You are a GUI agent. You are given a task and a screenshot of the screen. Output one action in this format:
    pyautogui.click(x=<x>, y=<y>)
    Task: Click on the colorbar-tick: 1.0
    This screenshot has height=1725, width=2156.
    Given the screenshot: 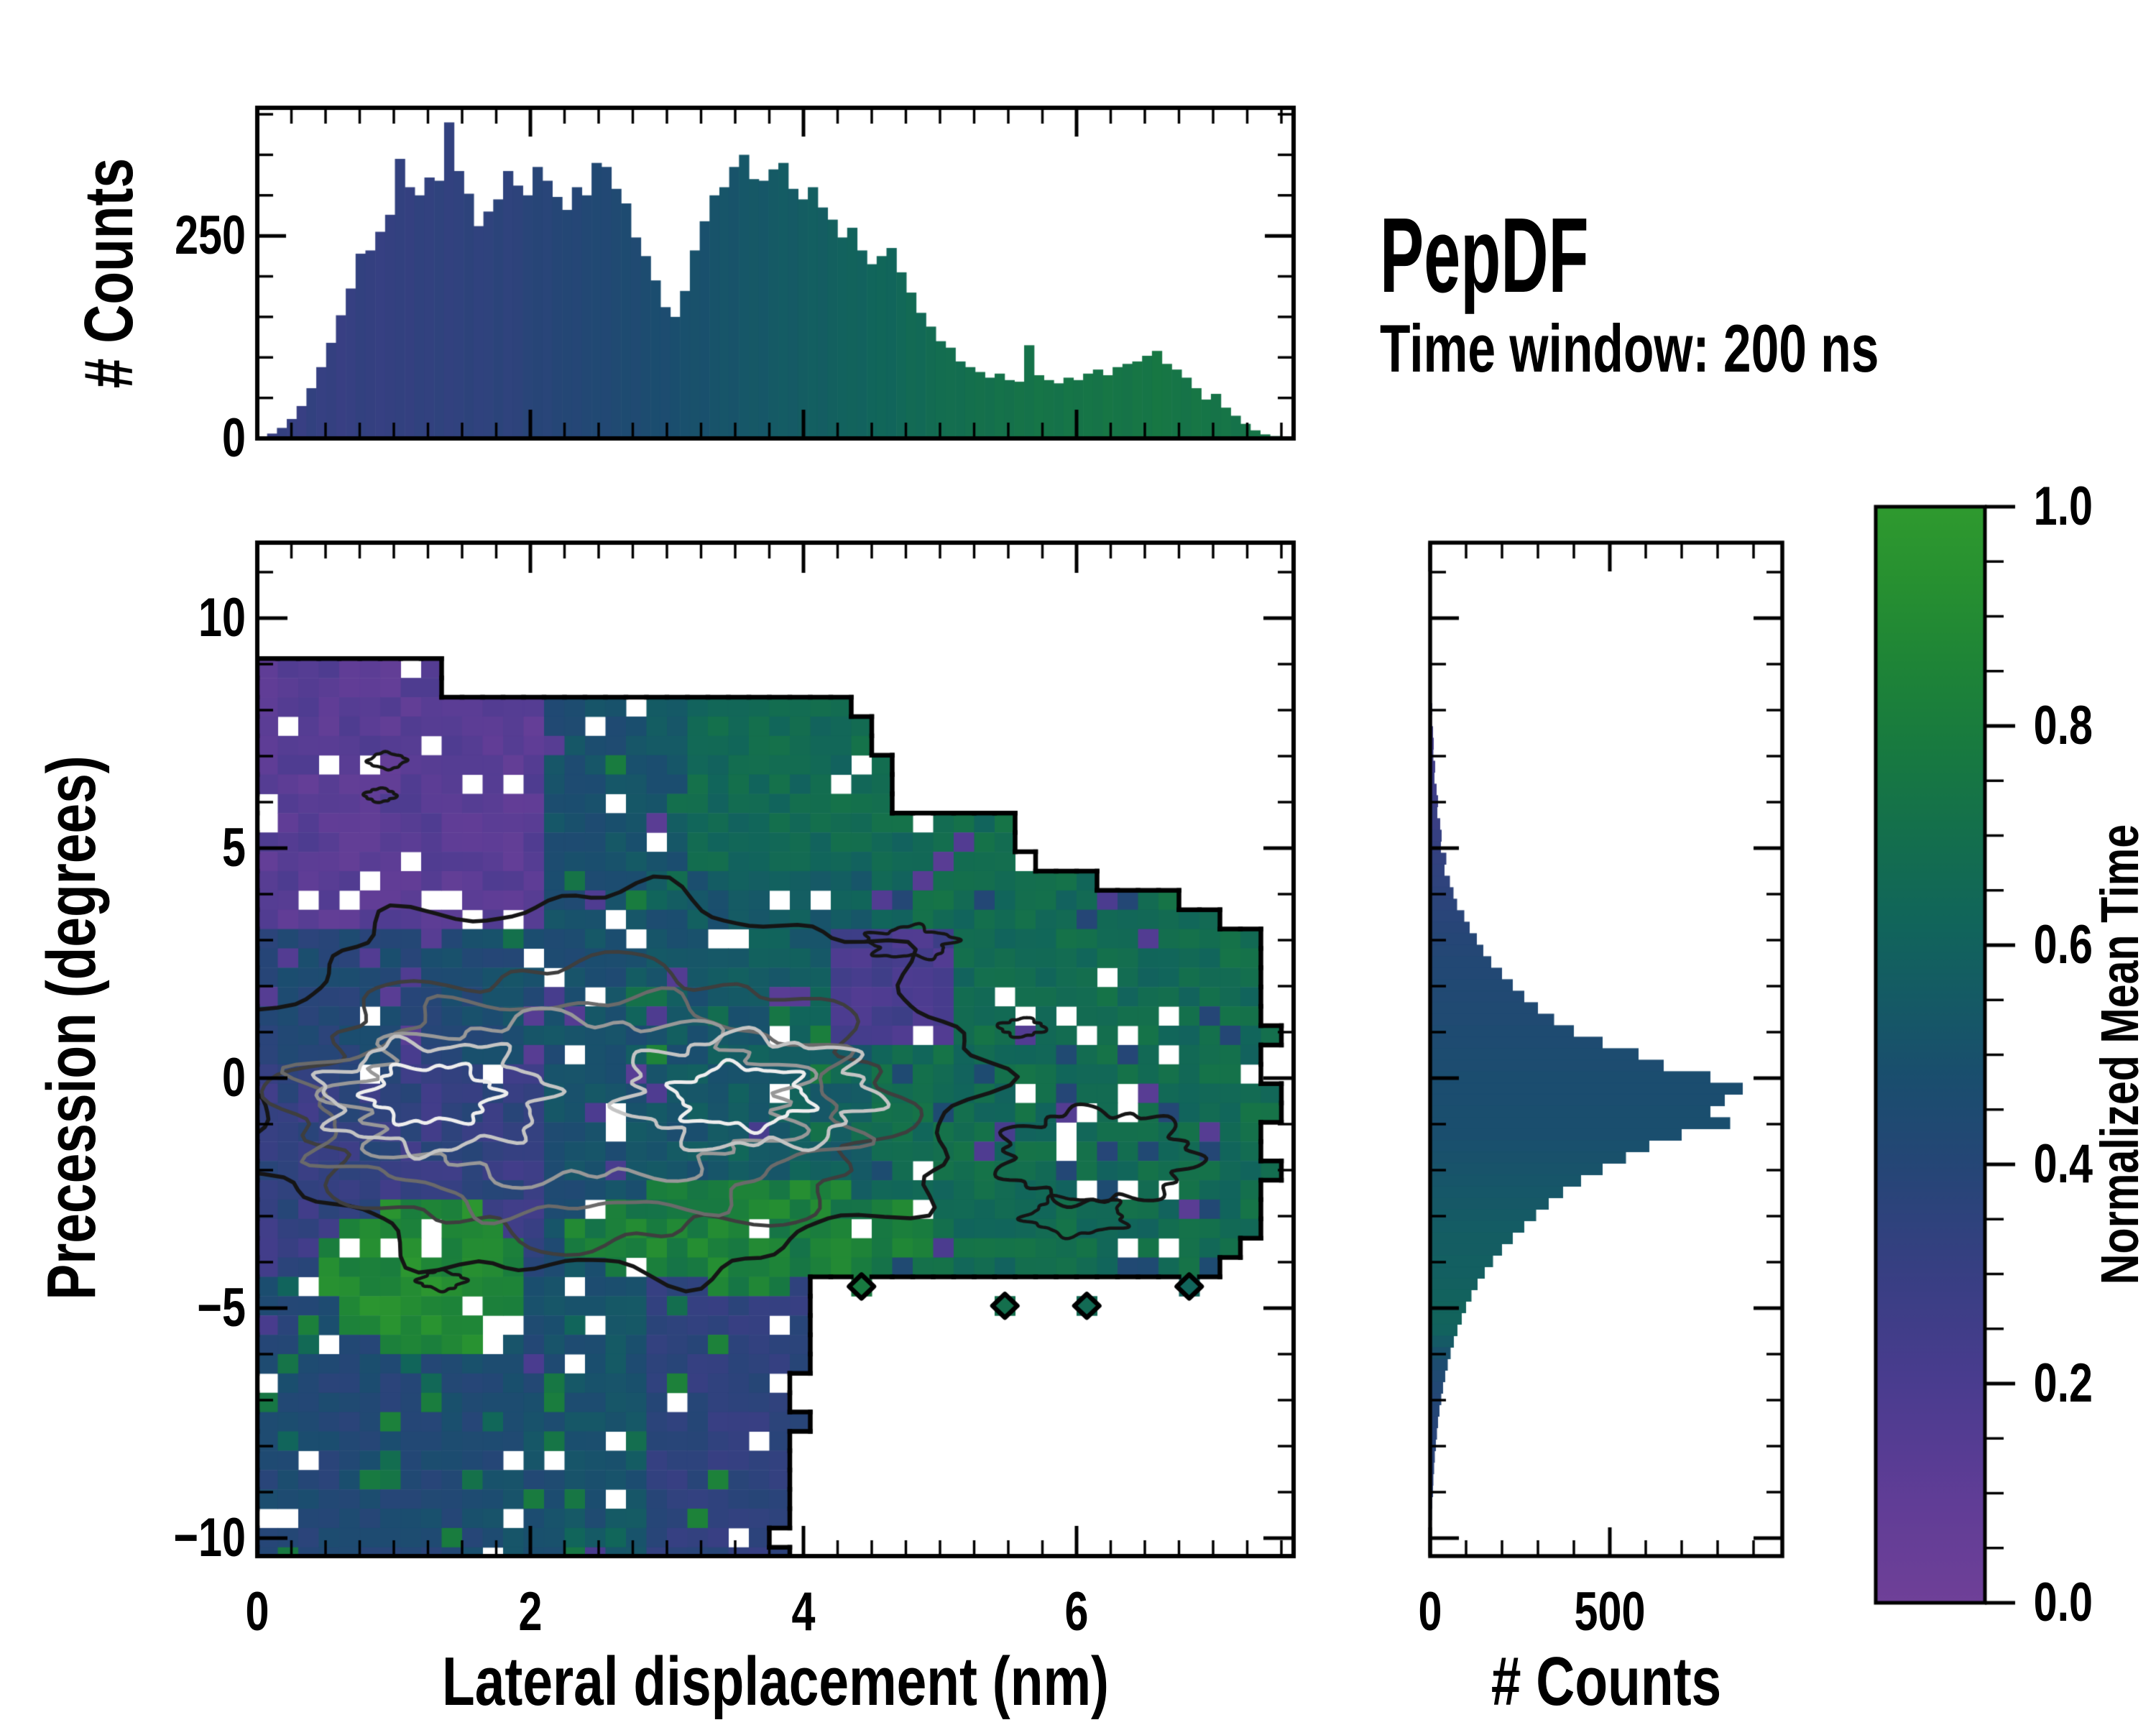 What is the action you would take?
    pyautogui.click(x=2063, y=506)
    